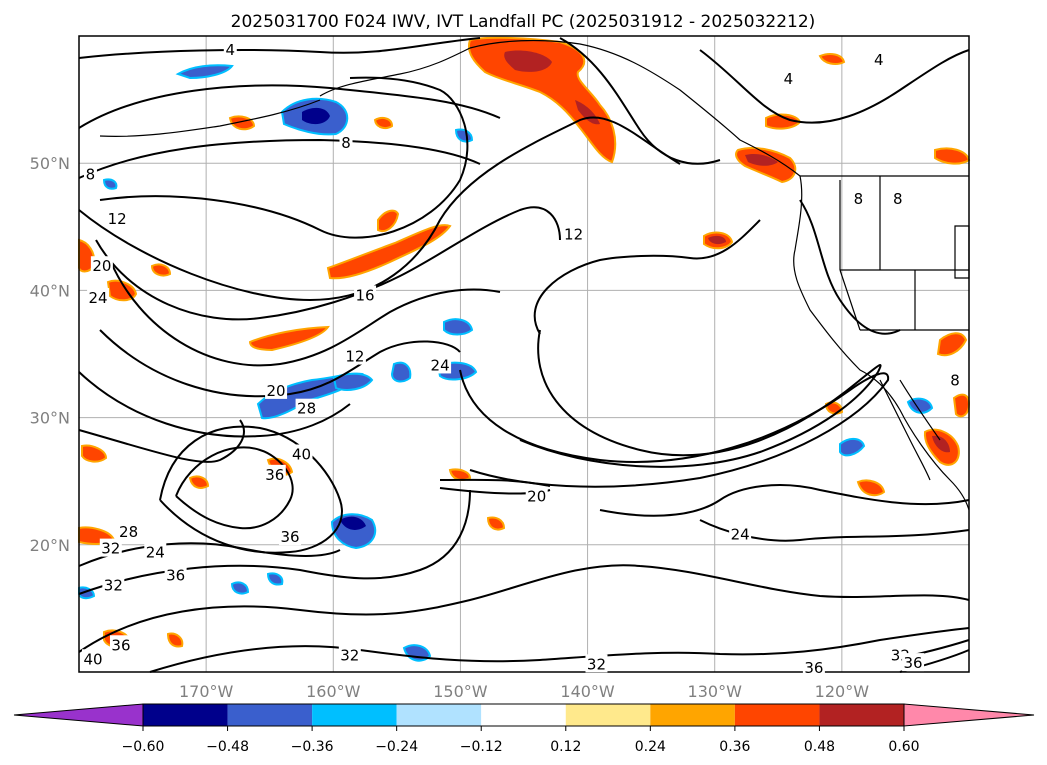  I want to click on baja-coastline, so click(905, 430).